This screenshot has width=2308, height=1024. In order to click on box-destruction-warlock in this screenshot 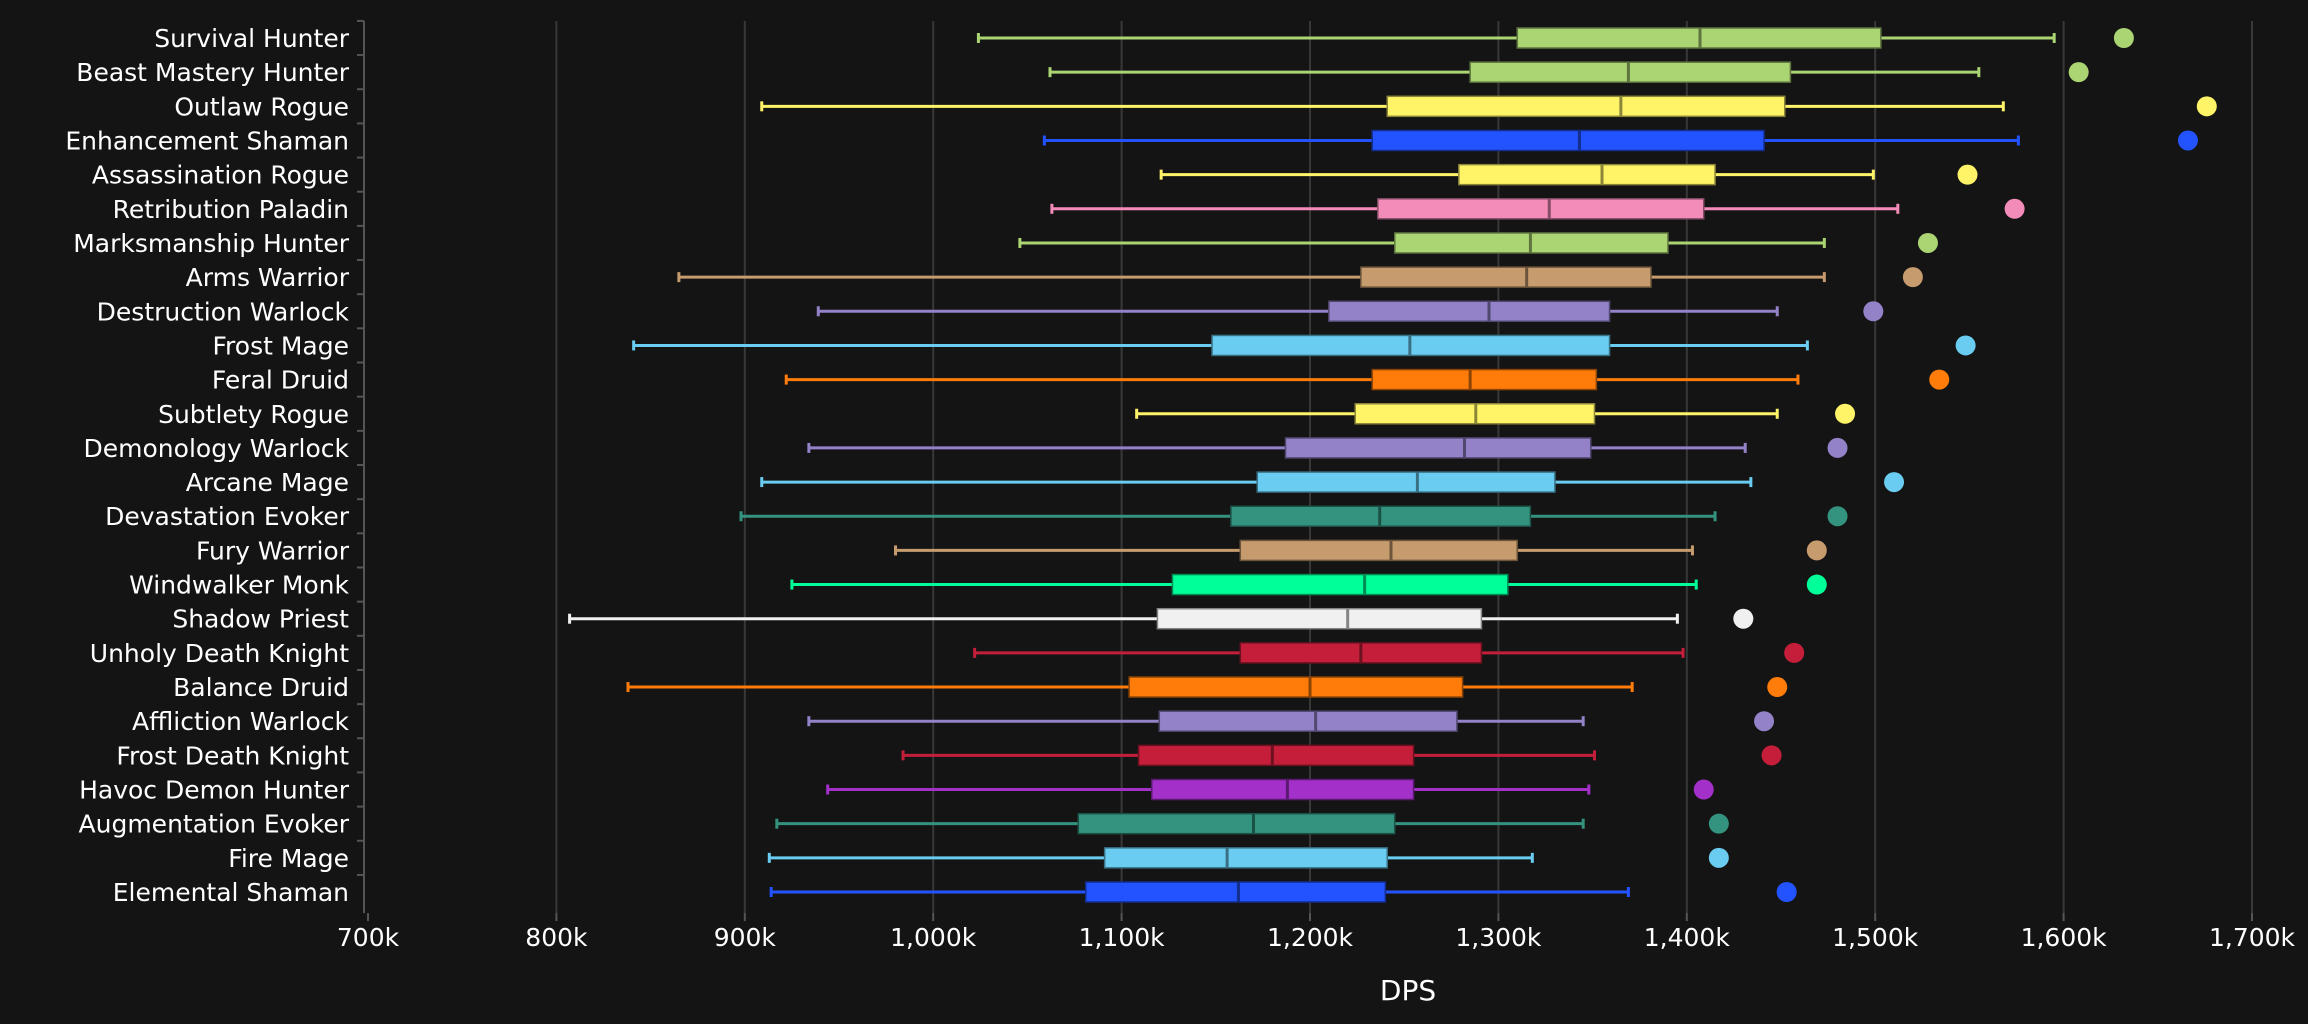, I will do `click(1350, 311)`.